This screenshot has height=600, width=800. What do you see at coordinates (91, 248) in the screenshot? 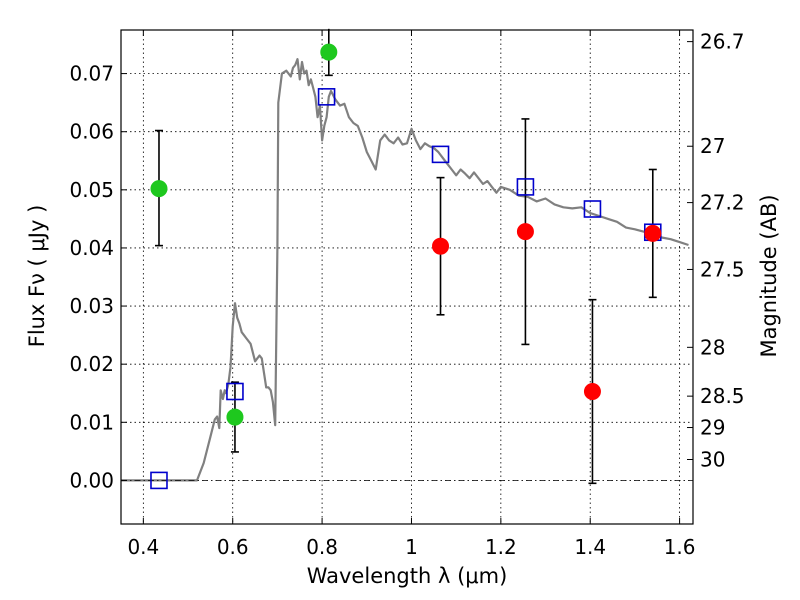
I see `y-tick-label: 0.04` at bounding box center [91, 248].